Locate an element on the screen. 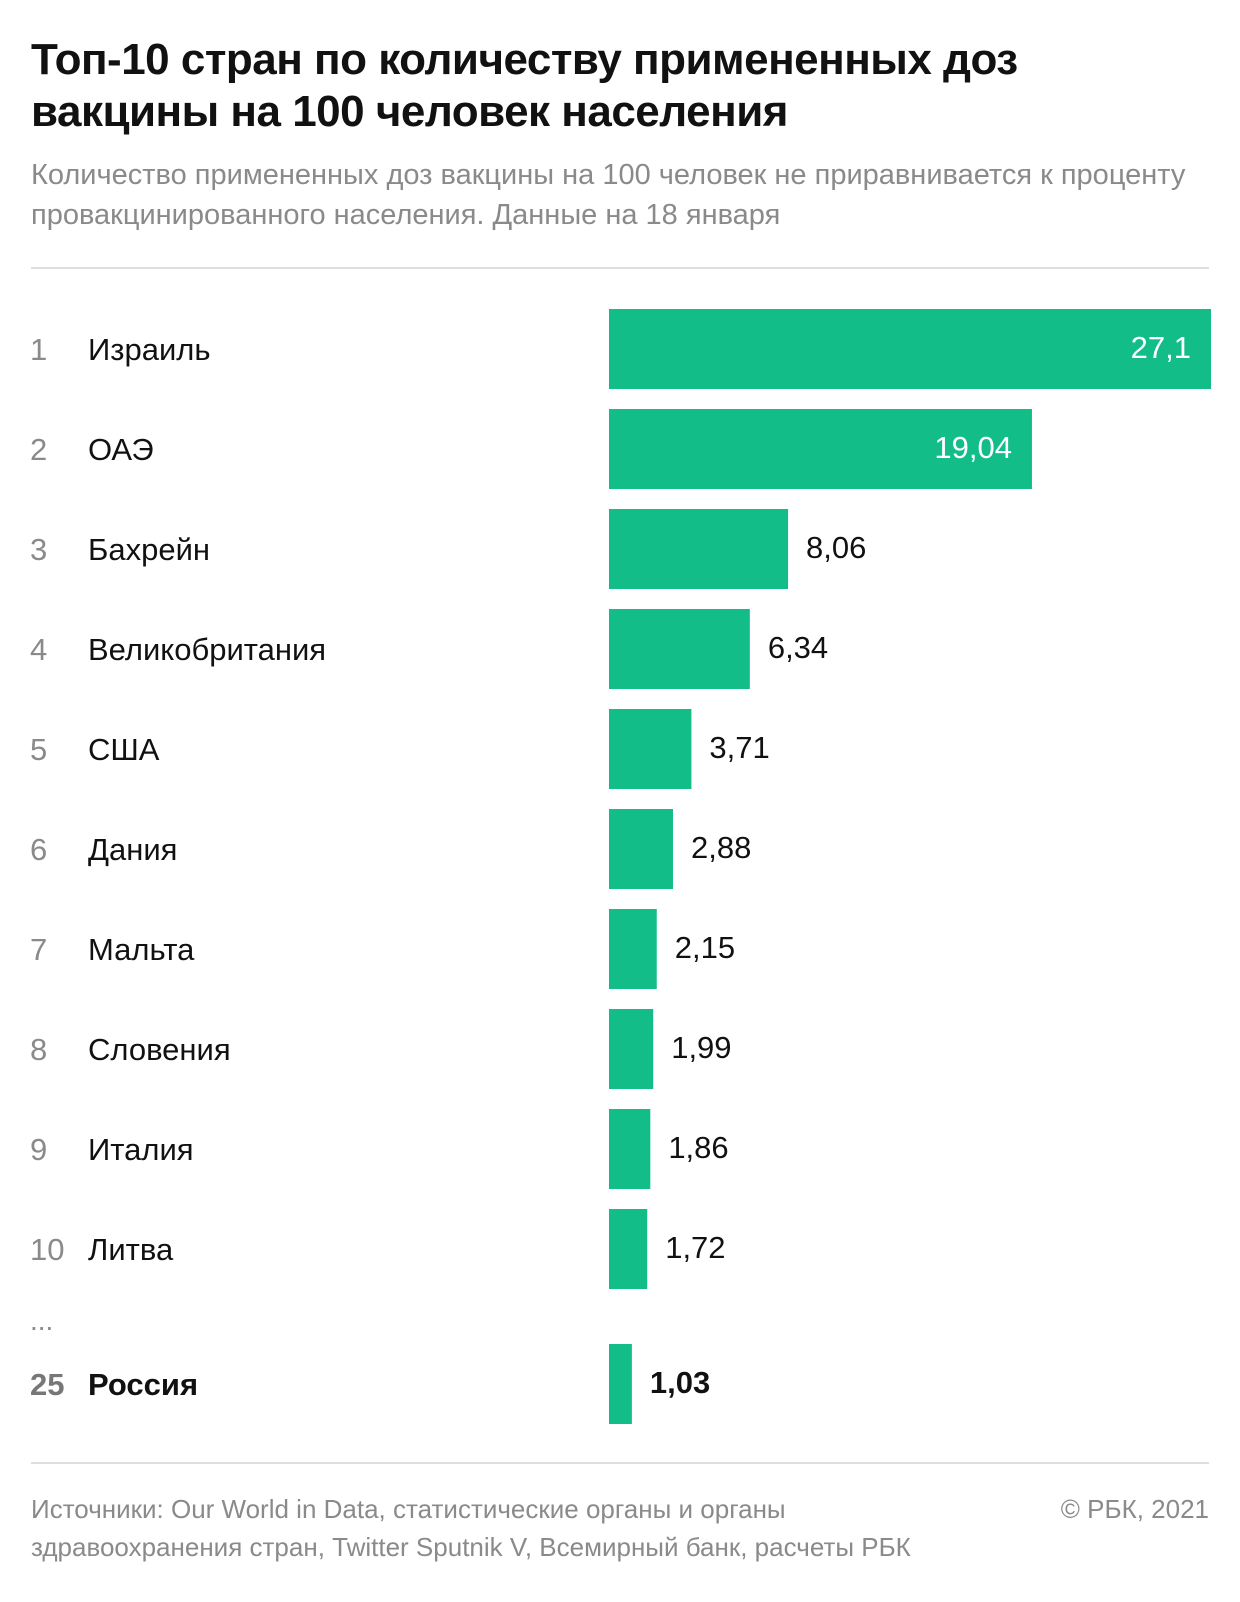 The height and width of the screenshot is (1602, 1240). value-label: 8,06 is located at coordinates (836, 547).